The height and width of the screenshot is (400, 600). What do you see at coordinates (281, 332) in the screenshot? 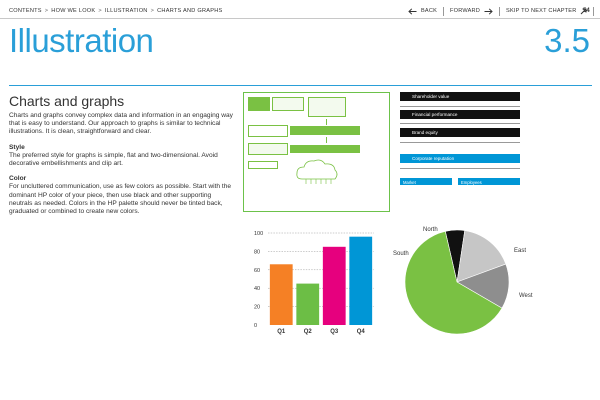
I see `x-tick-label: Q1` at bounding box center [281, 332].